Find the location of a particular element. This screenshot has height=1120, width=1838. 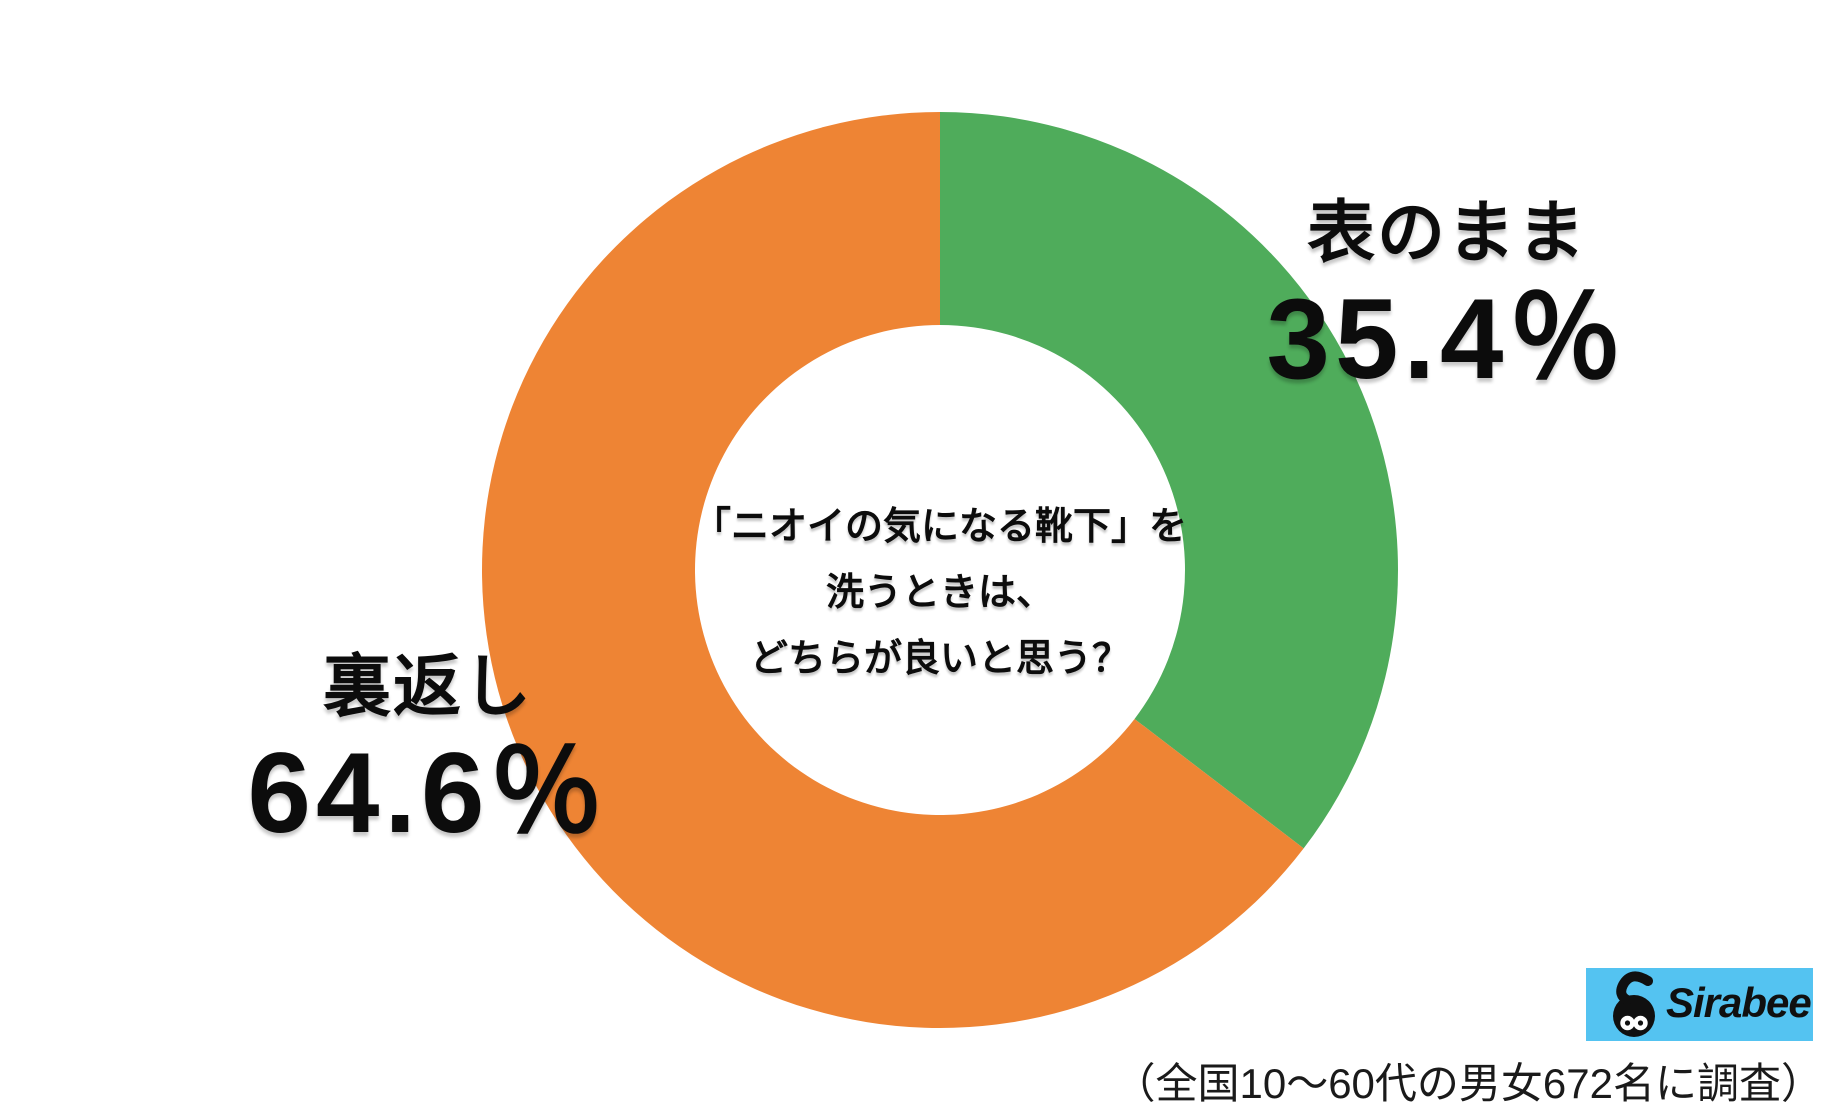

chart-question: 「ニオイの気になる靴下」を 洗うときは、 どちらが良いと思う？ is located at coordinates (940, 593).